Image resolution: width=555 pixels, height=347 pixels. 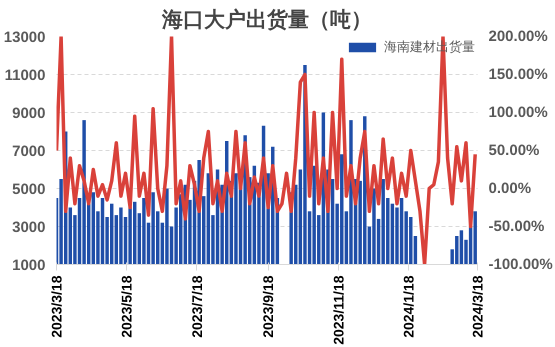 I want to click on y-tick-label: 13000, so click(x=25, y=37).